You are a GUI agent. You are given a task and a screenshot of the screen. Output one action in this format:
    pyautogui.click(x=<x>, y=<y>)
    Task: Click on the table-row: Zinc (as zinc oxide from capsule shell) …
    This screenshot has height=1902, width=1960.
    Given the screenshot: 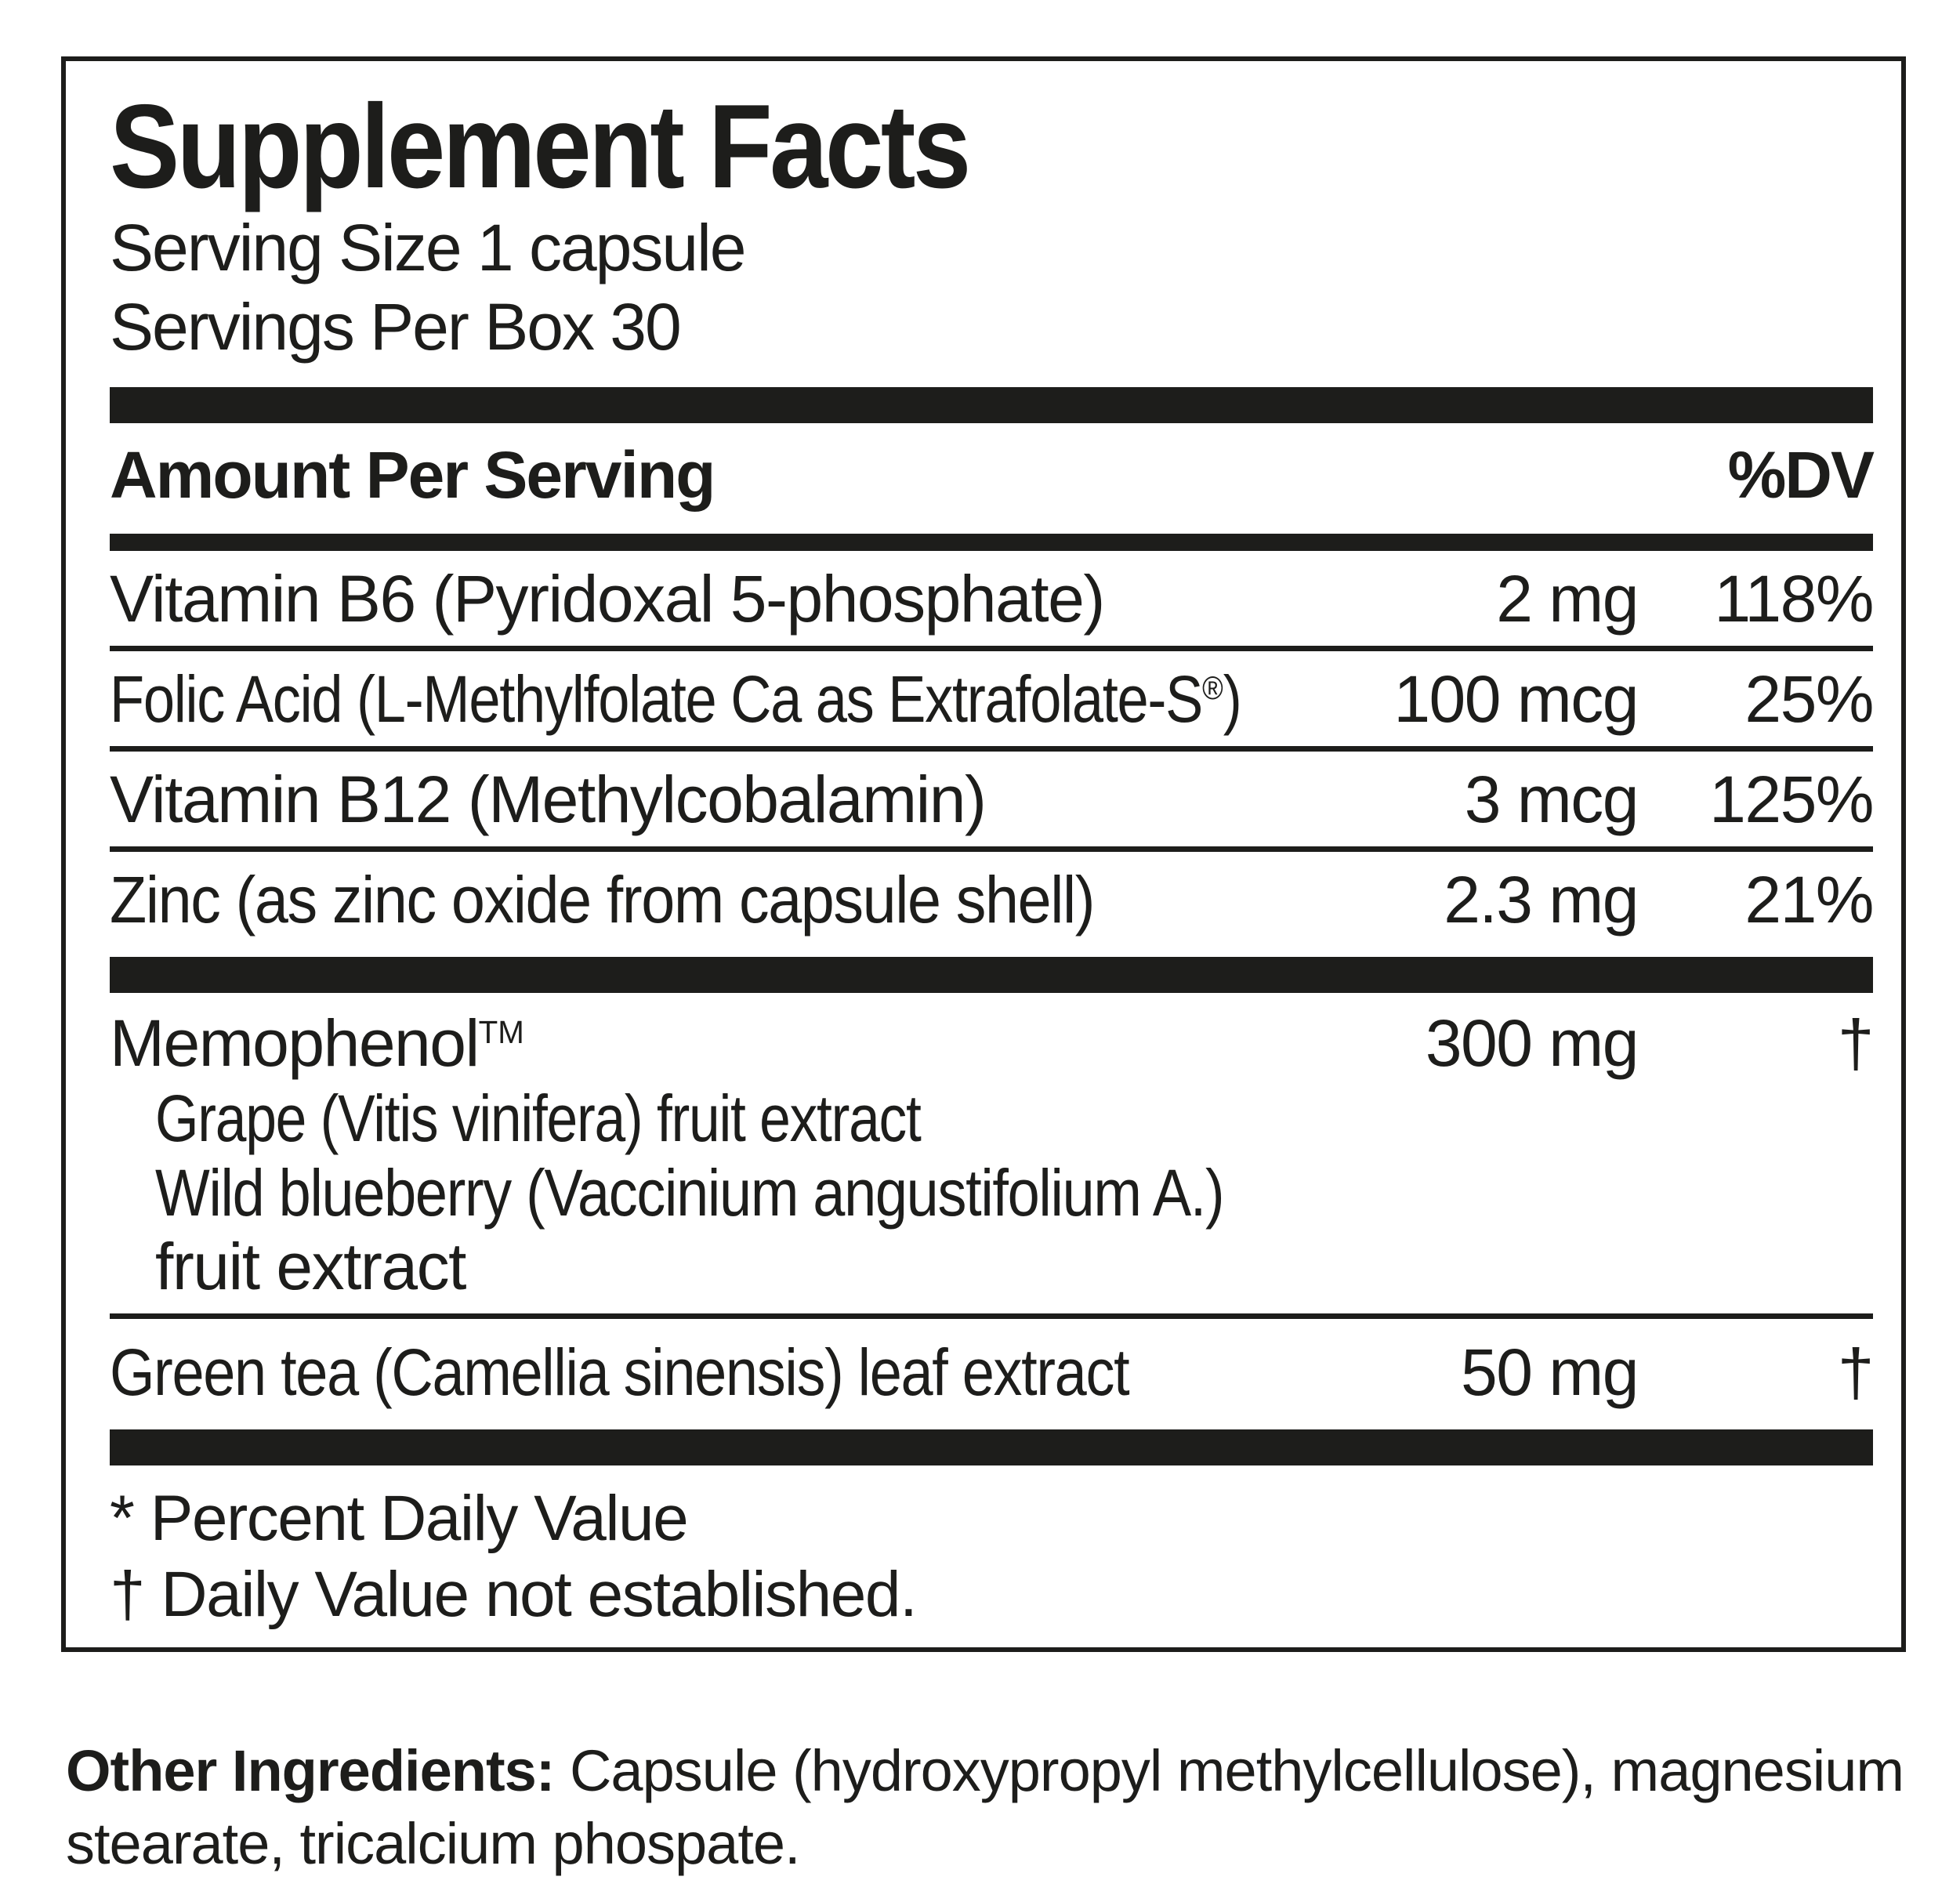 What is the action you would take?
    pyautogui.click(x=993, y=905)
    